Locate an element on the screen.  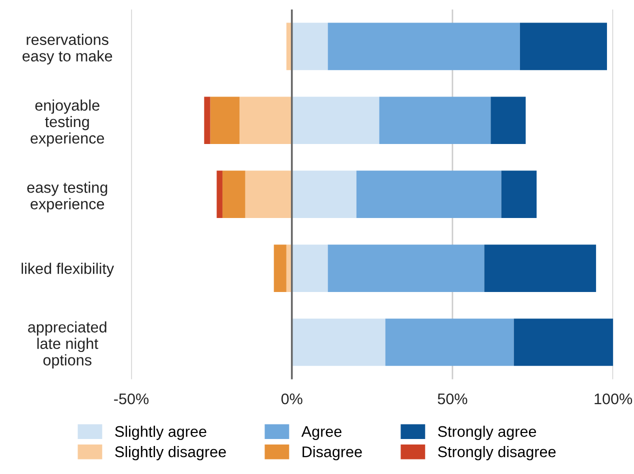
legend-label: Slightly agree is located at coordinates (160, 433).